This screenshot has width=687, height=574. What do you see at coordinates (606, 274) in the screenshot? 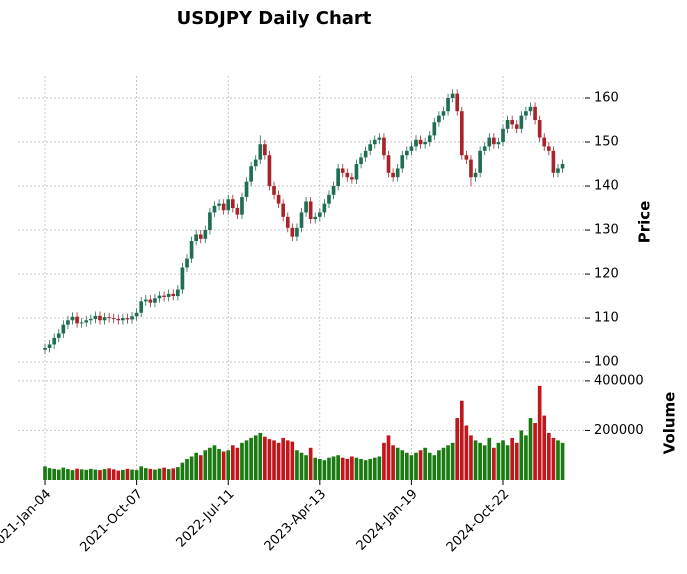
I see `y-tick-label: 120` at bounding box center [606, 274].